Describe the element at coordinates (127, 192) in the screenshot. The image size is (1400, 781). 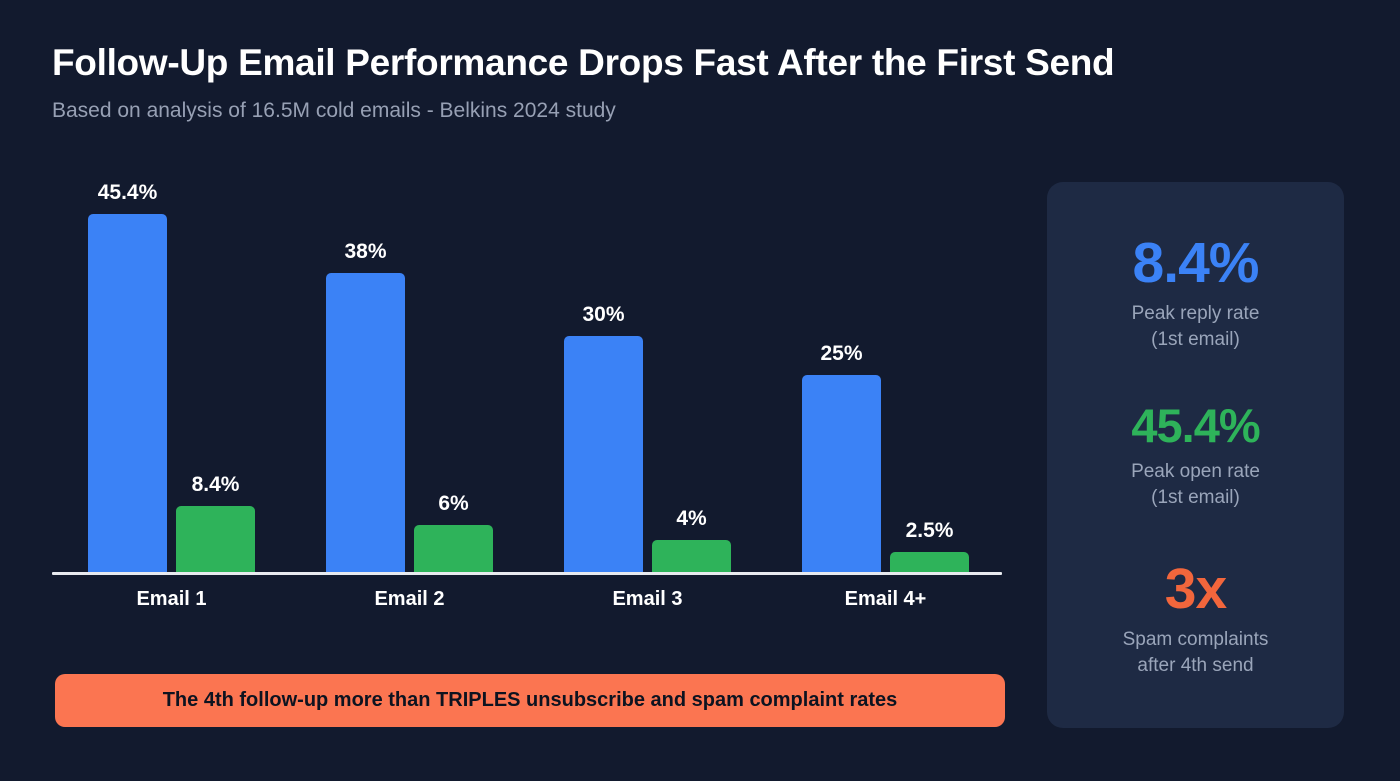
I see `bar-value-label: 45.4%` at that location.